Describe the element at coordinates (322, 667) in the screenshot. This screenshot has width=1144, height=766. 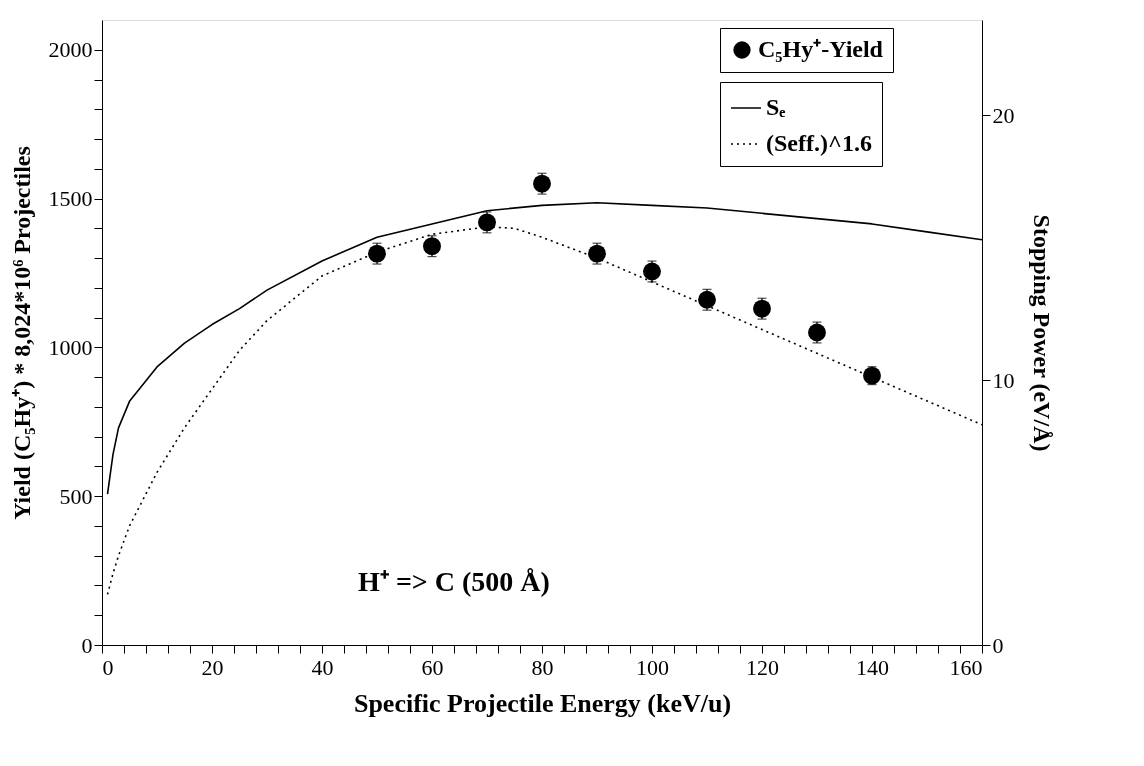
I see `x-tick-label: 40` at that location.